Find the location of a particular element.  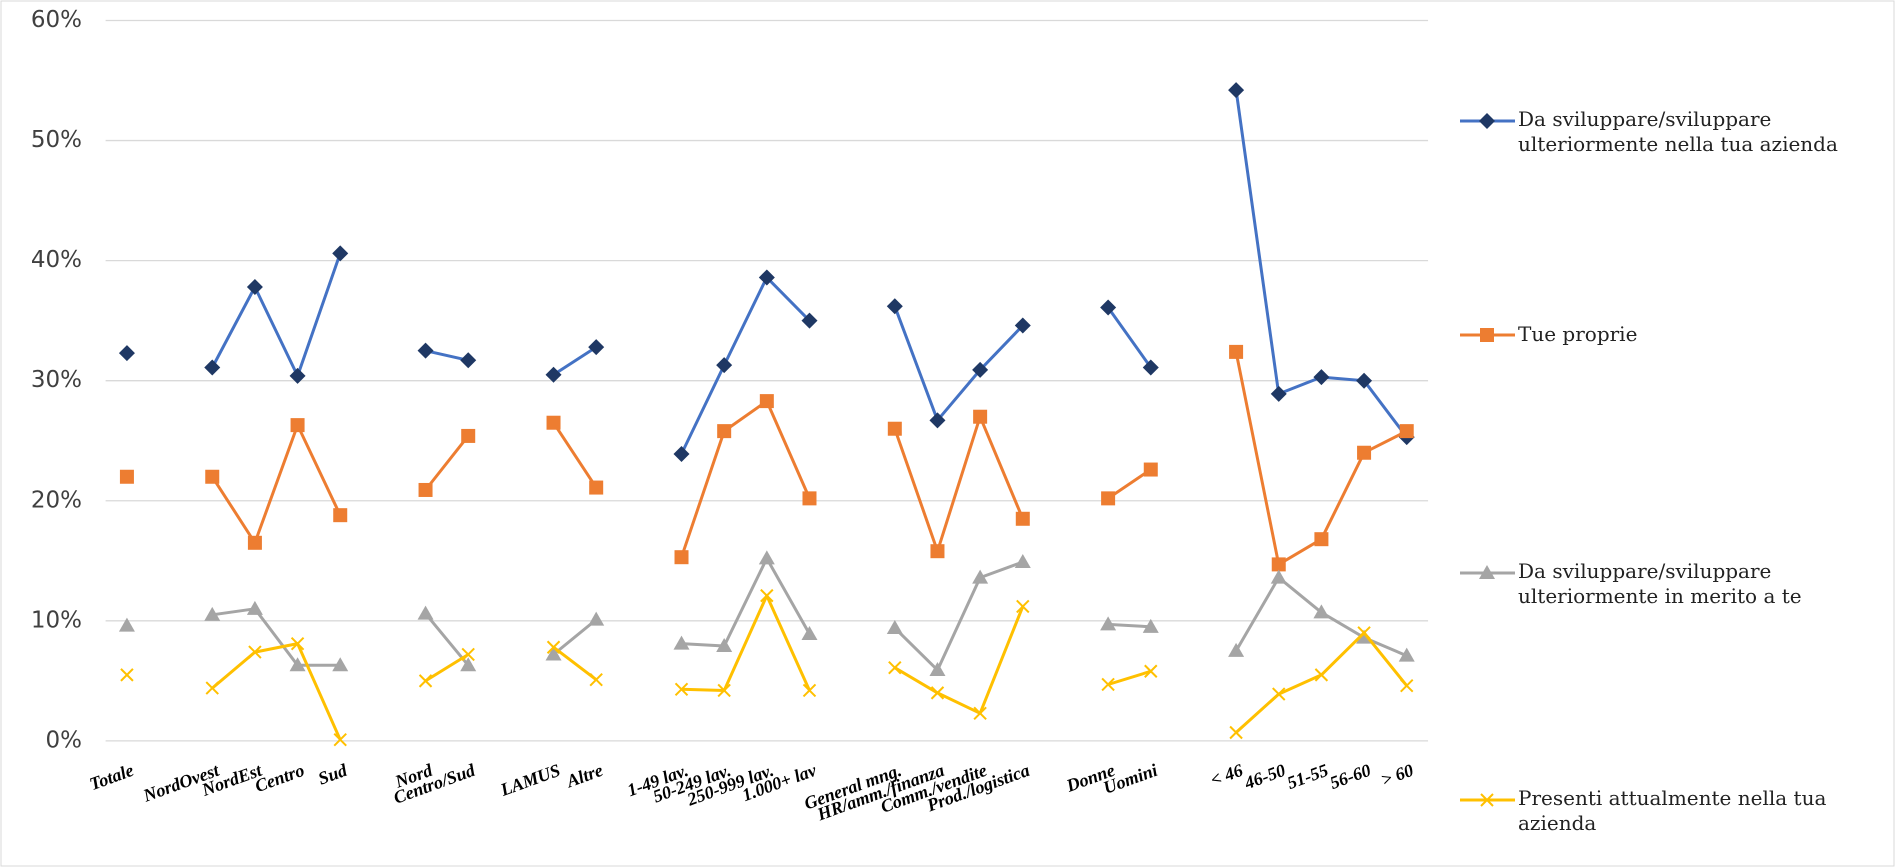

y-tick-label: 30% is located at coordinates (56, 380).